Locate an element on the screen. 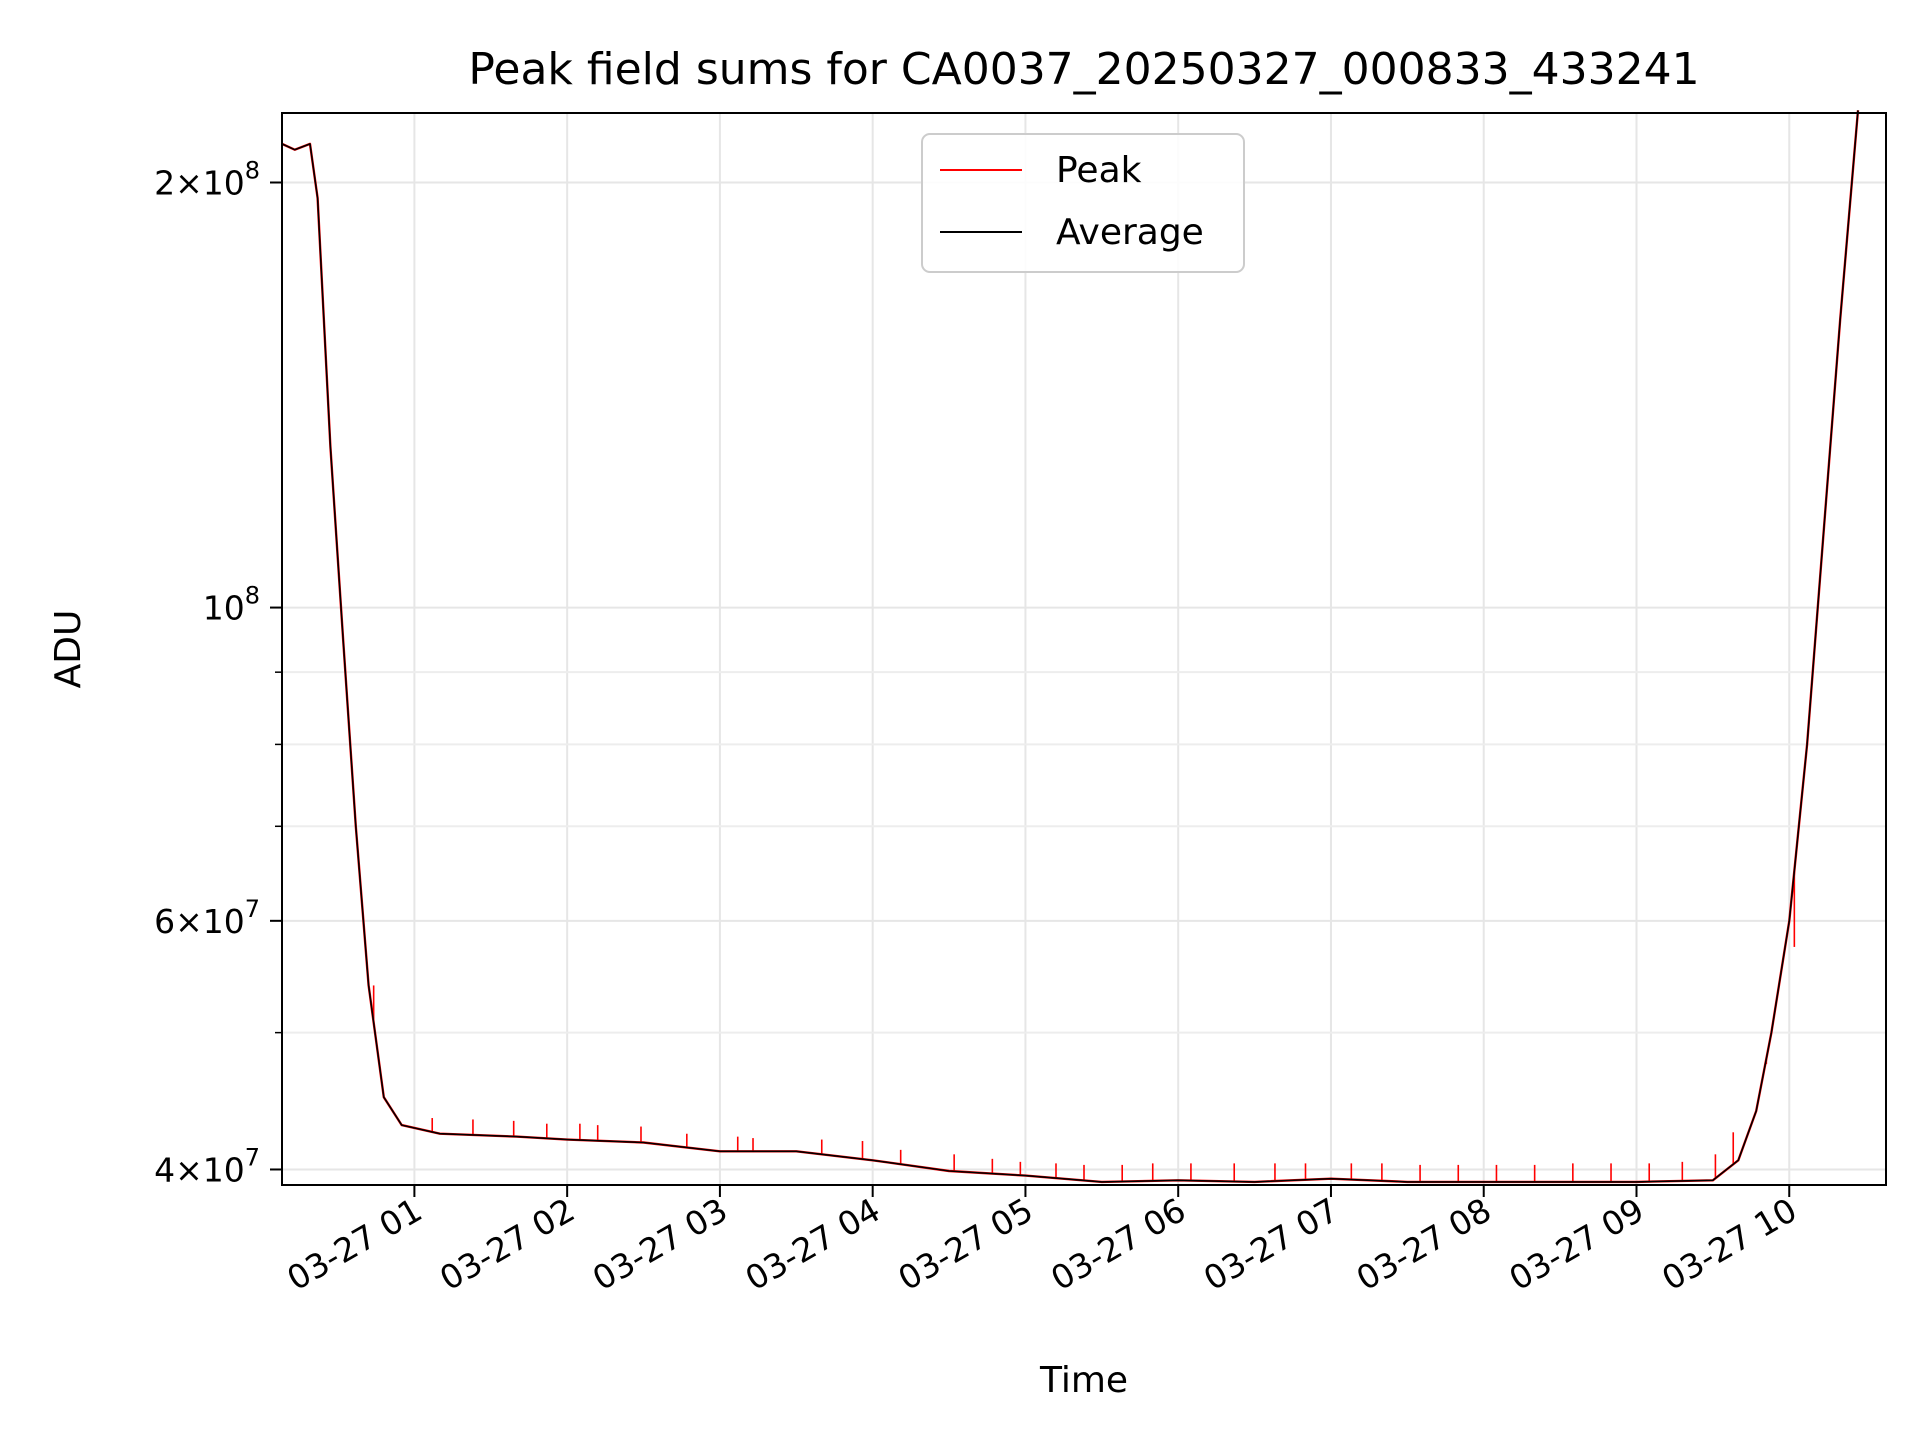  x-tick-label: 03-27 03 is located at coordinates (660, 1244).